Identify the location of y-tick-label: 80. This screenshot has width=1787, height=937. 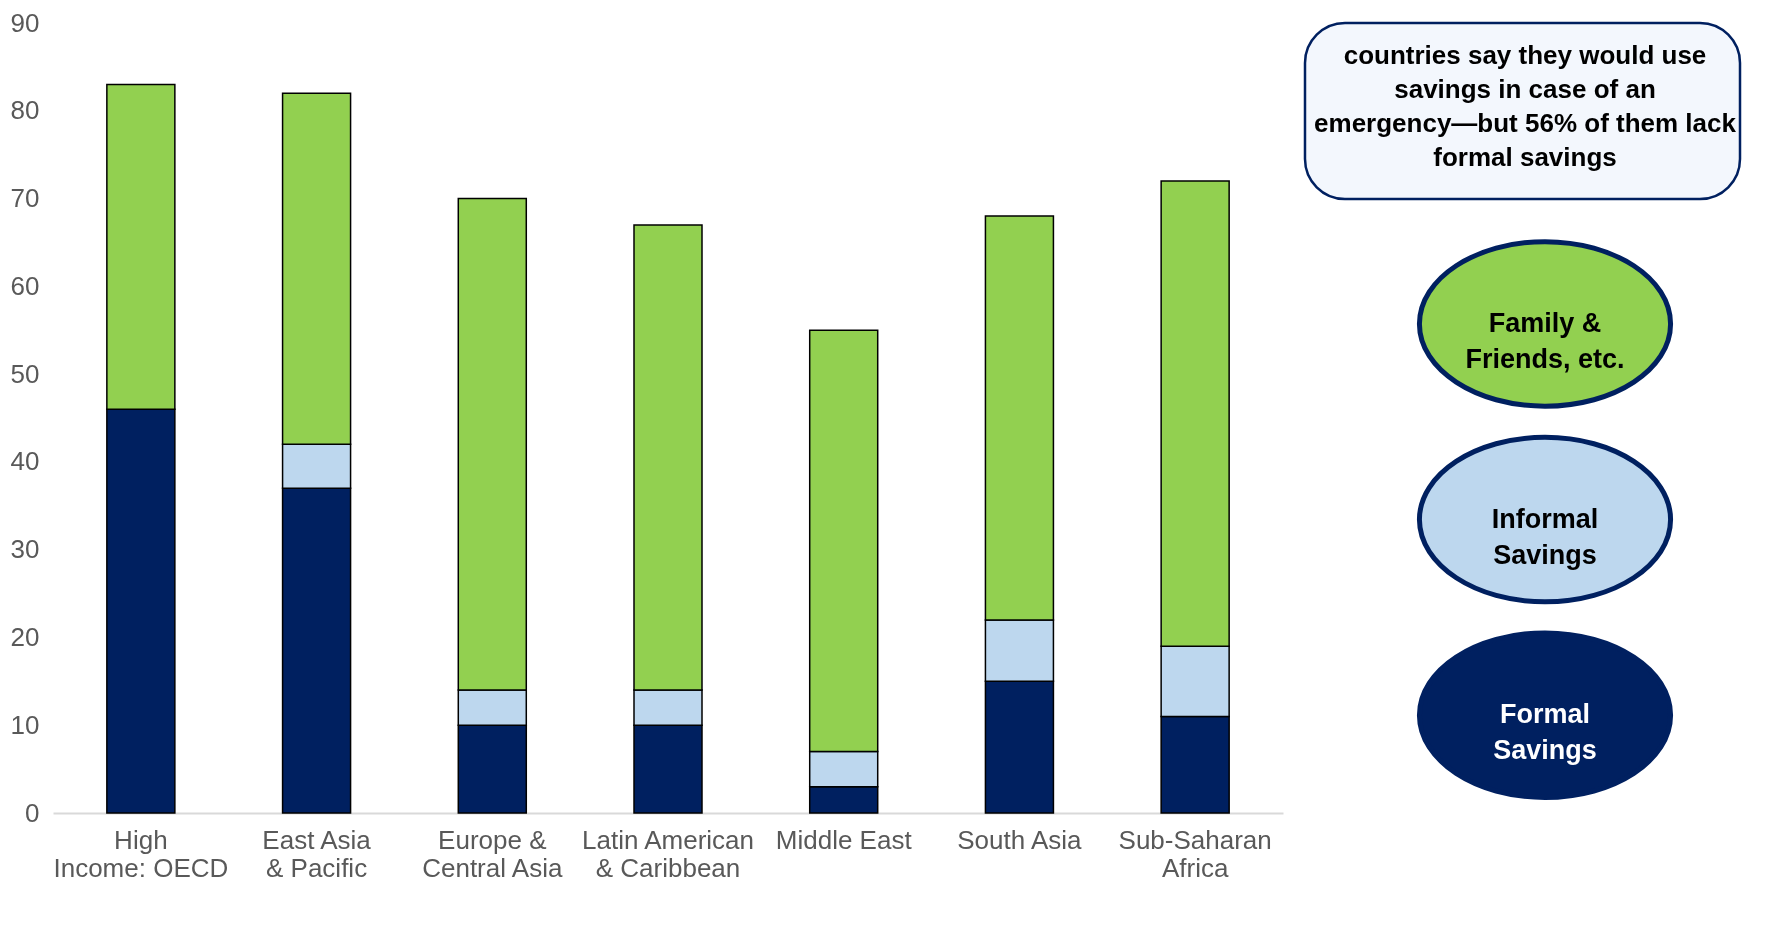
(25, 110).